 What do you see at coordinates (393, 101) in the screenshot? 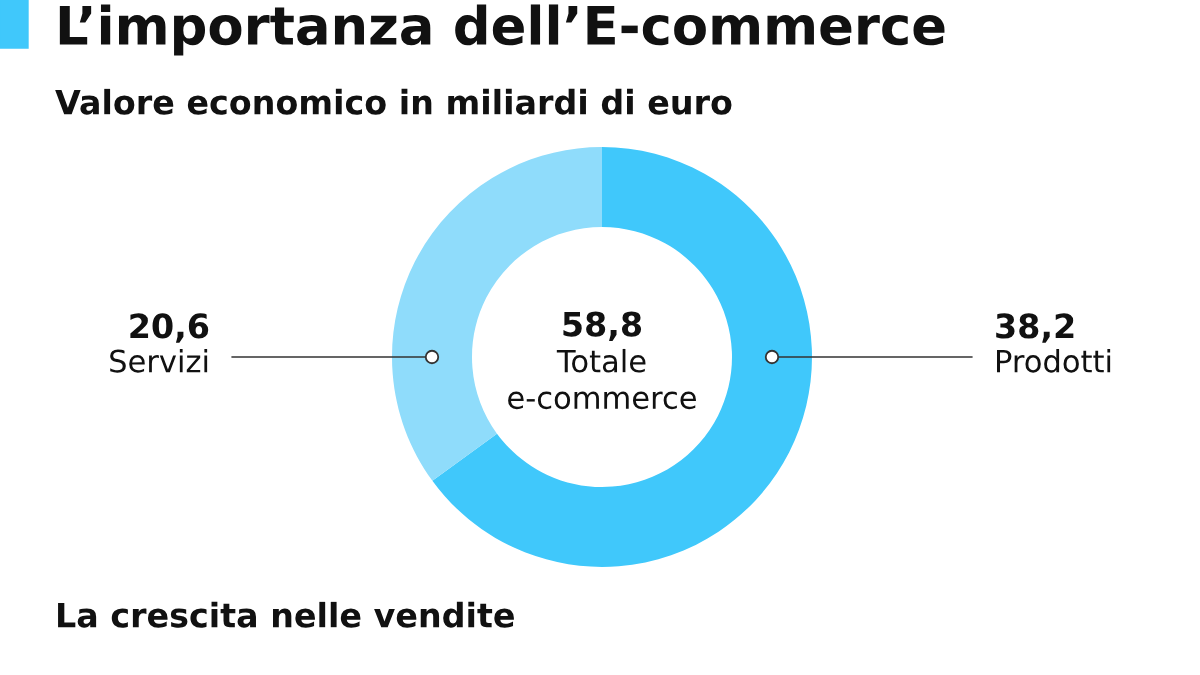
I see `chart-subtitle: Valore economico in miliardi di euro` at bounding box center [393, 101].